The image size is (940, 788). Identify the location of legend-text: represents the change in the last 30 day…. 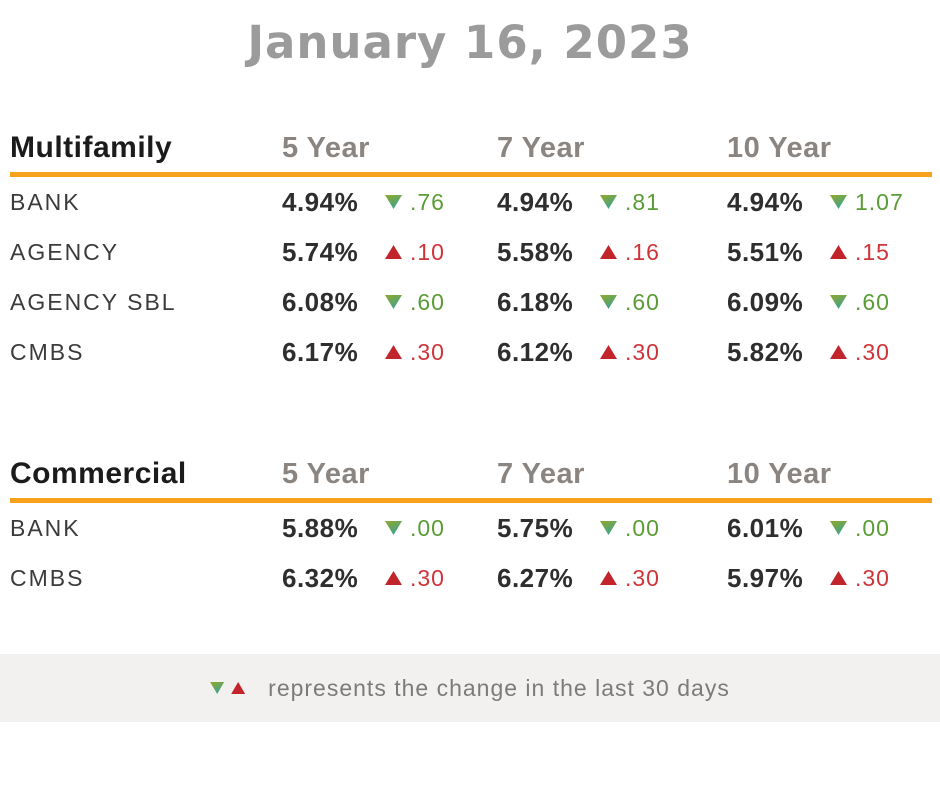
(499, 687).